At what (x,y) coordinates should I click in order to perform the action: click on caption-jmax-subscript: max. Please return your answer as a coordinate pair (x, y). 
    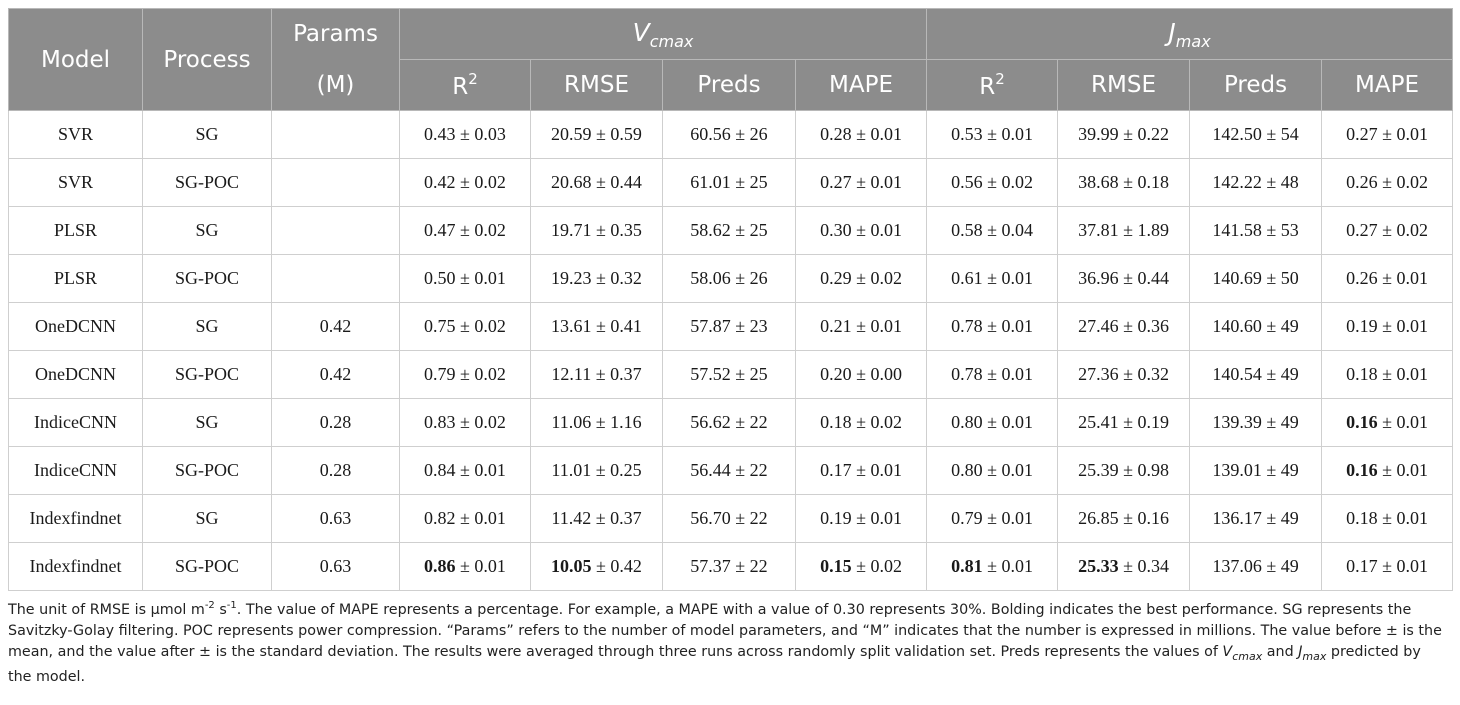
    Looking at the image, I should click on (1314, 656).